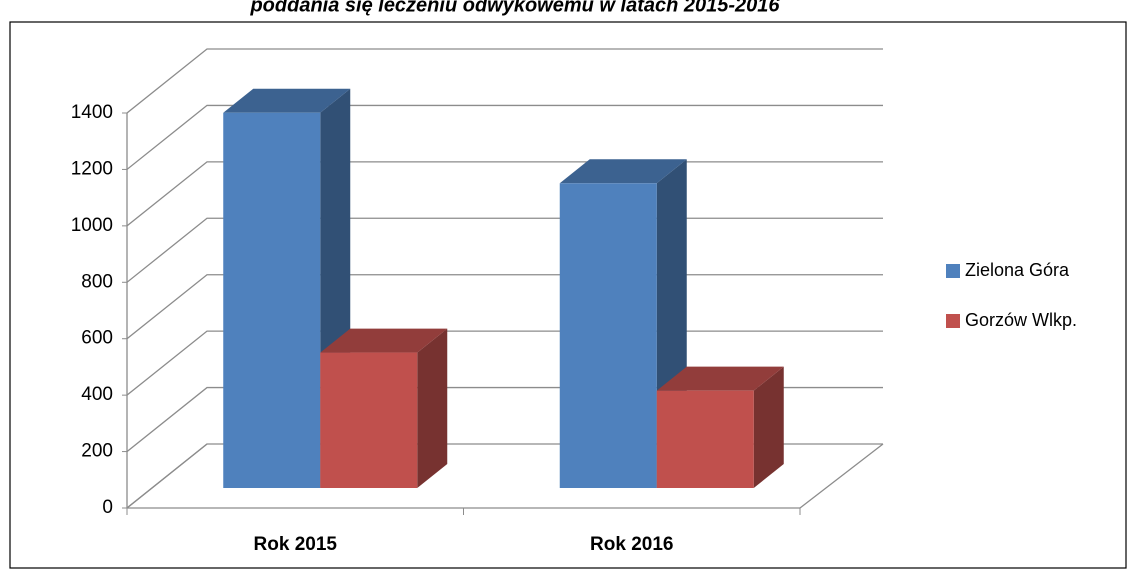 Image resolution: width=1137 pixels, height=570 pixels. What do you see at coordinates (841, 476) in the screenshot?
I see `floor-edge` at bounding box center [841, 476].